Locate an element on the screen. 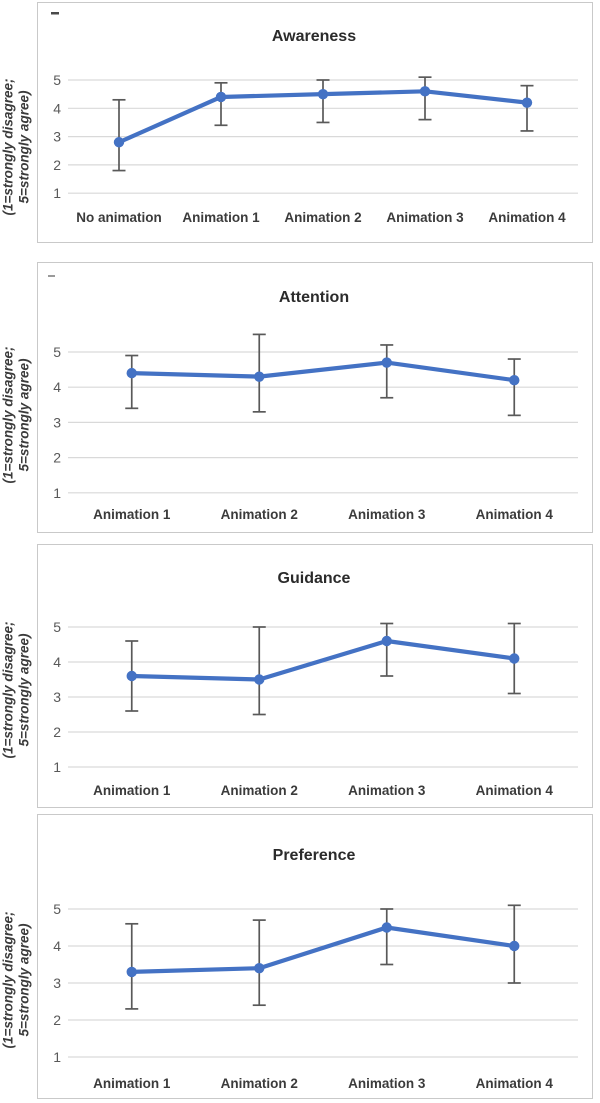 The width and height of the screenshot is (600, 1103). y-axis-title-awareness: (1=strongly disagree; 5=strongly agree) is located at coordinates (17, 147).